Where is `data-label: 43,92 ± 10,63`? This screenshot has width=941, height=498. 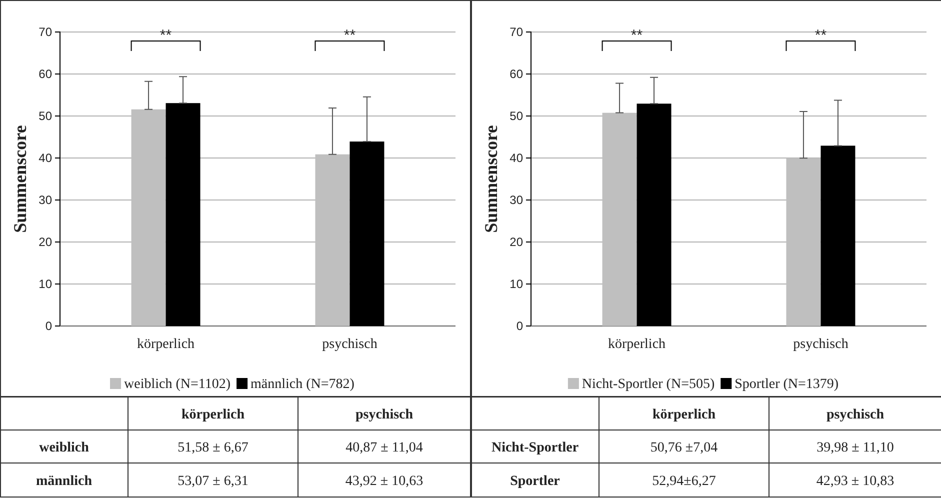
data-label: 43,92 ± 10,63 is located at coordinates (384, 481).